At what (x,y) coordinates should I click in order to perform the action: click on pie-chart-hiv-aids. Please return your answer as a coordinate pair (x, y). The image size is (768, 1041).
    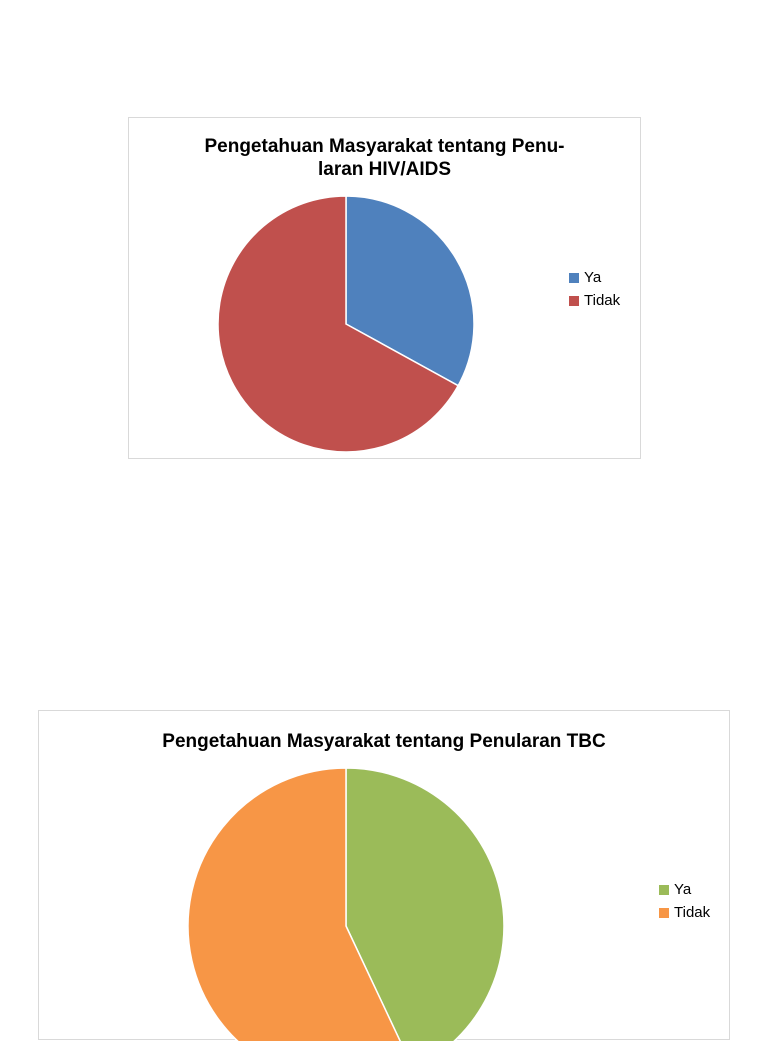
    Looking at the image, I should click on (346, 324).